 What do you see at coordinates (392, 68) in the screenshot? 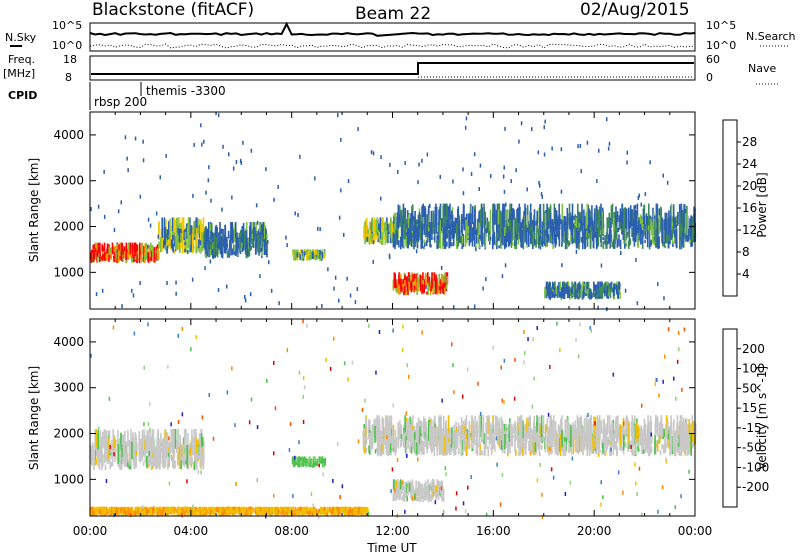
I see `freq-line` at bounding box center [392, 68].